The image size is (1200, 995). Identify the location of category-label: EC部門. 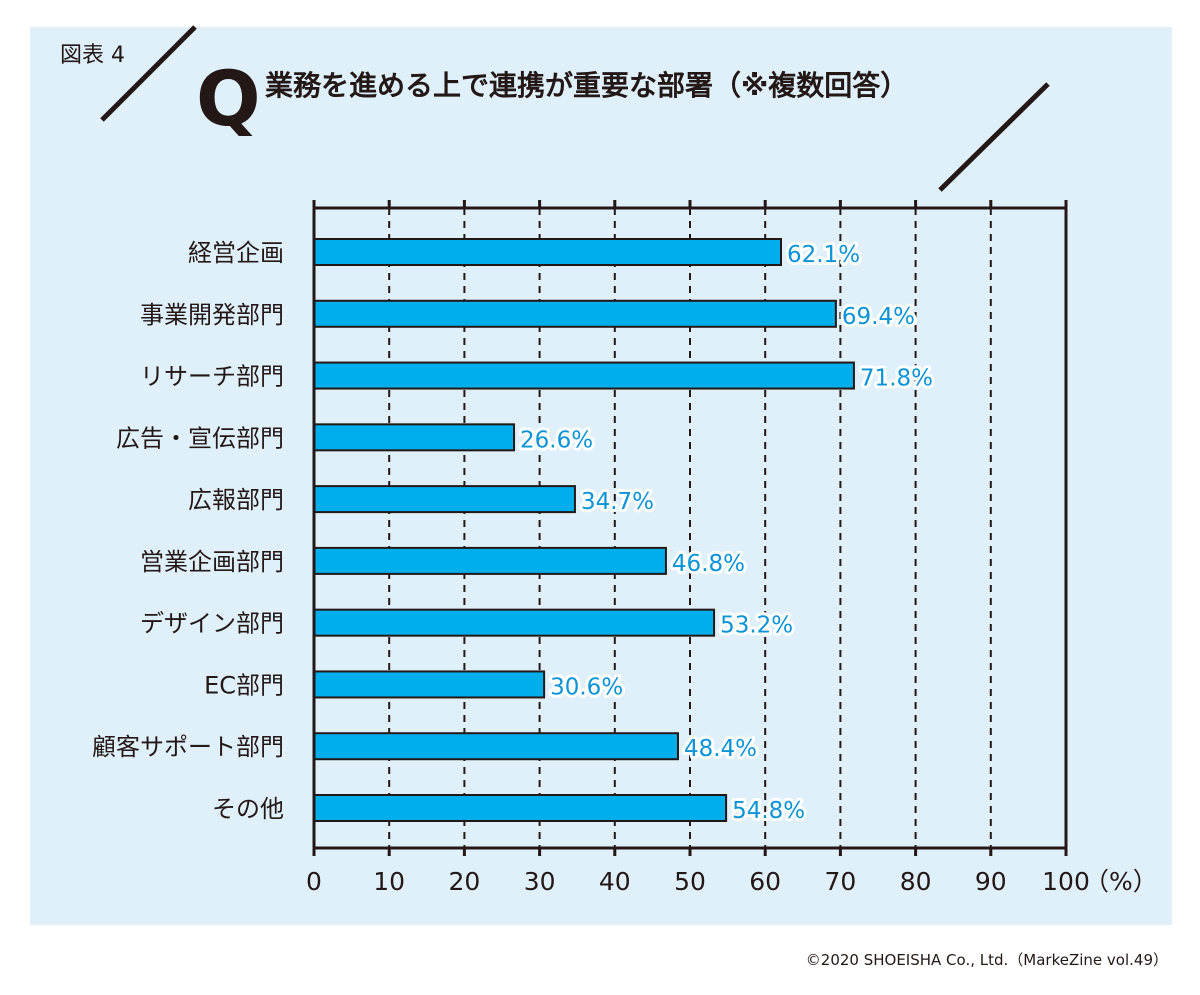
(244, 685).